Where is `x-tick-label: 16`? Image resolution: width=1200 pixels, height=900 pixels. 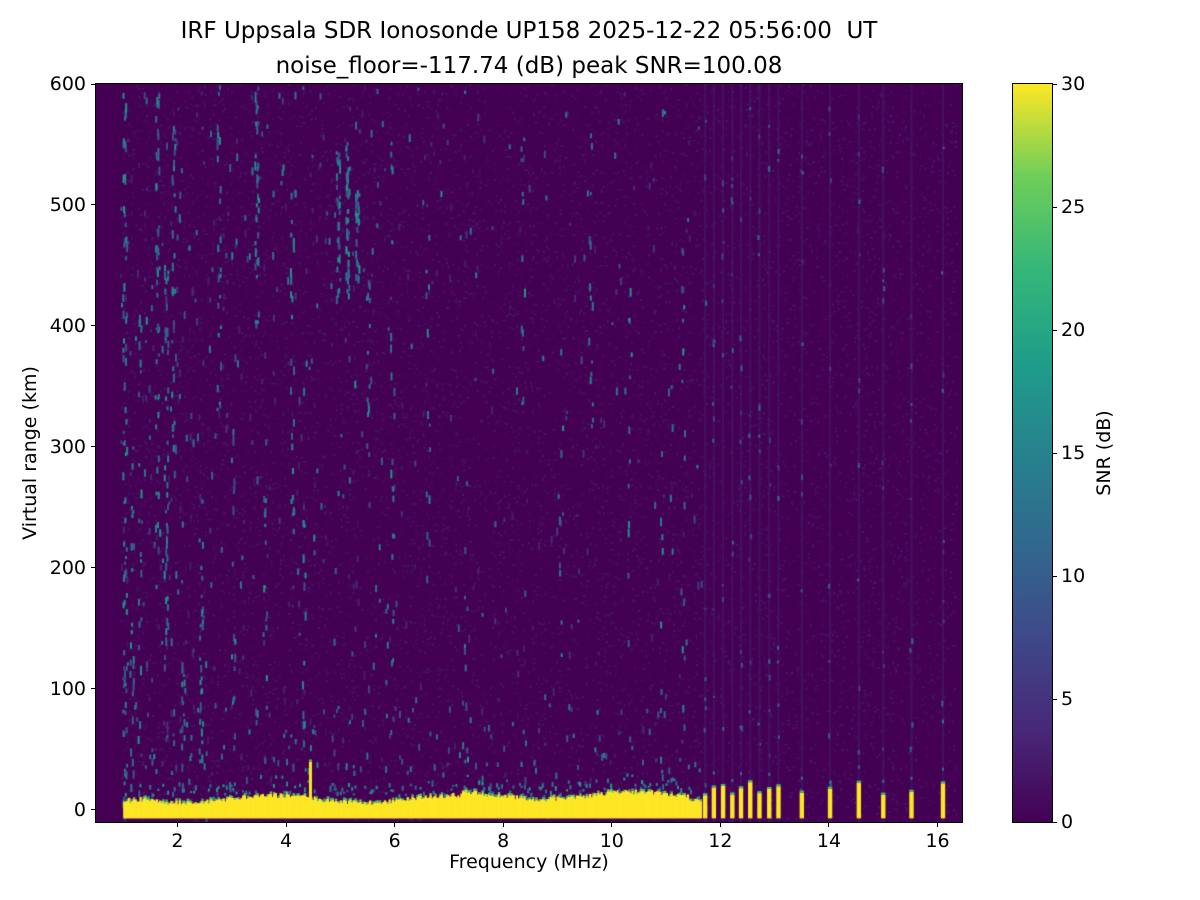 x-tick-label: 16 is located at coordinates (937, 841).